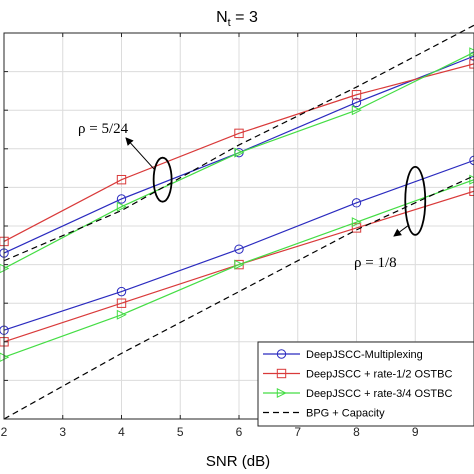  What do you see at coordinates (379, 375) in the screenshot?
I see `legend-label: DeepJSCC + rate-1/2 OSTBC` at bounding box center [379, 375].